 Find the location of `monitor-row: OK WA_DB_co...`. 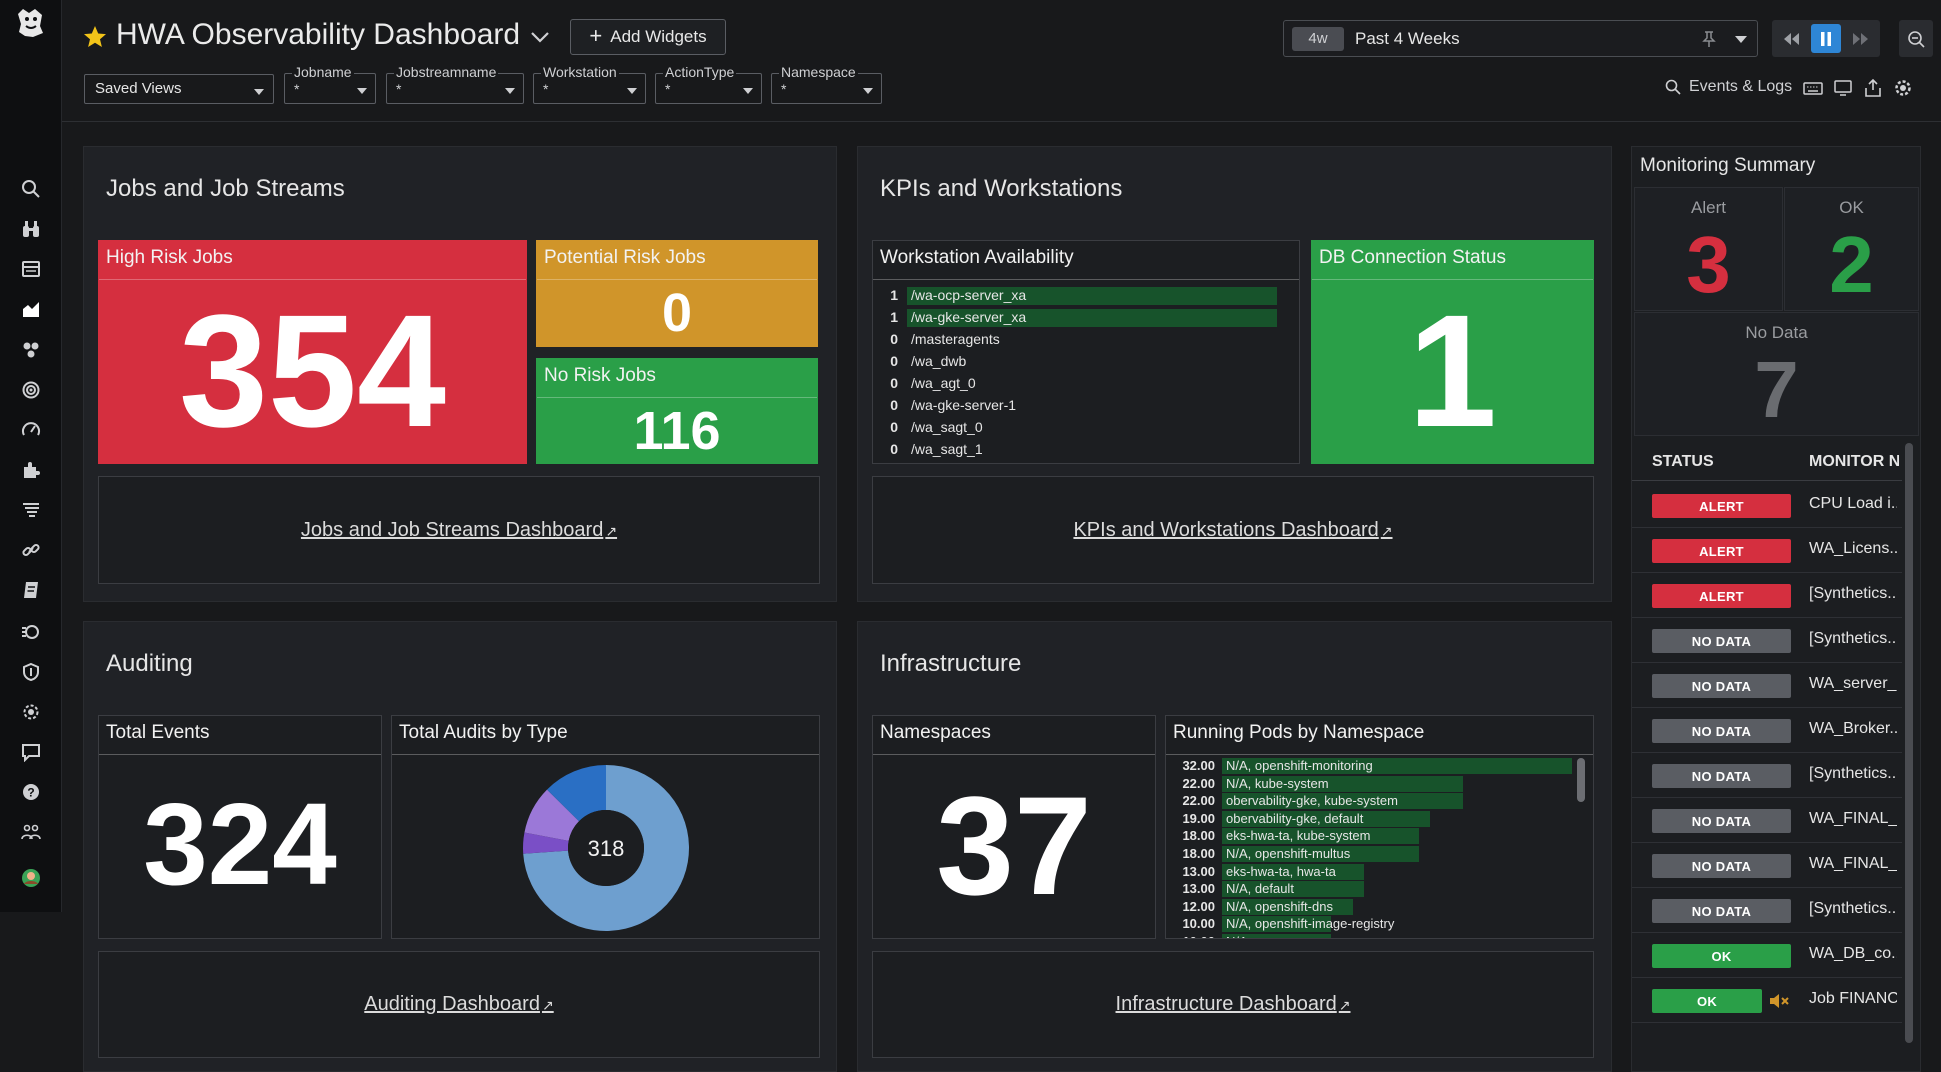

monitor-row: OK WA_DB_co... is located at coordinates (1767, 955).